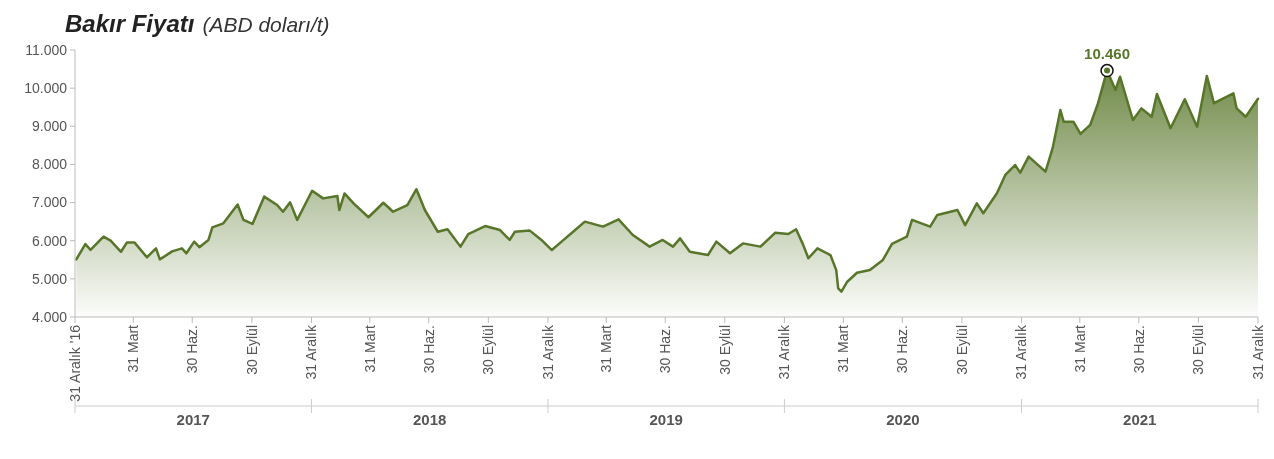  Describe the element at coordinates (1107, 53) in the screenshot. I see `annotation: 10.460` at that location.